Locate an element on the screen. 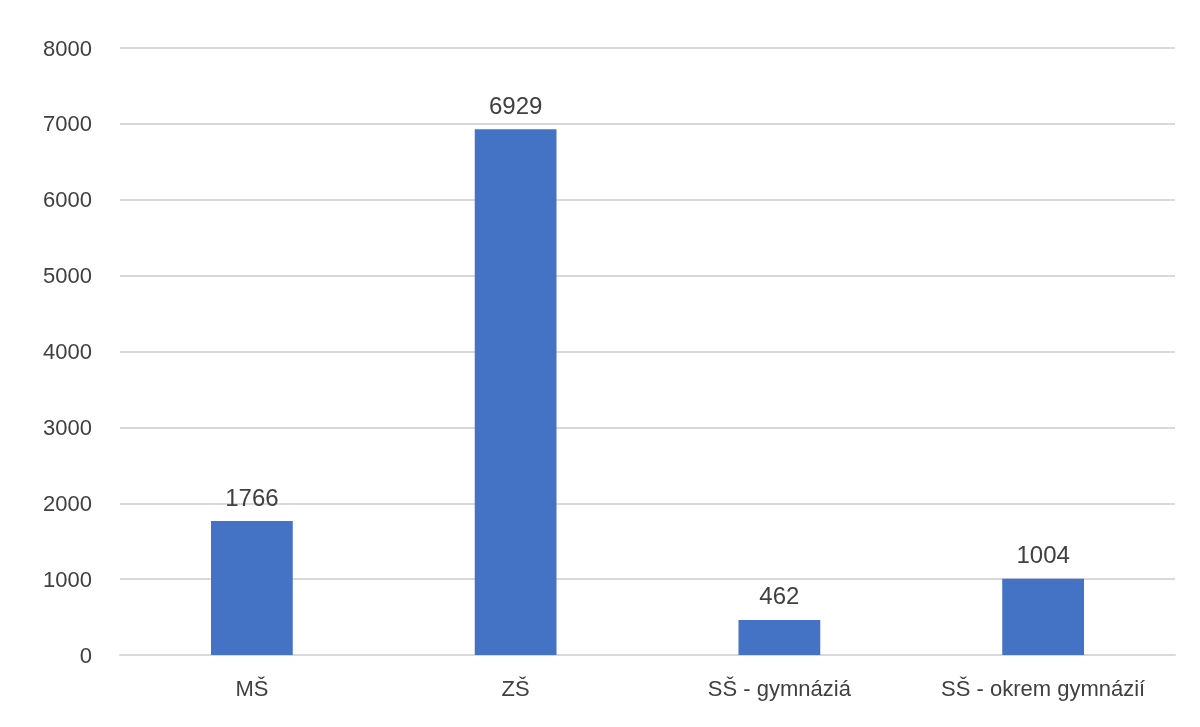  y-tick-label: 1000 is located at coordinates (67, 579).